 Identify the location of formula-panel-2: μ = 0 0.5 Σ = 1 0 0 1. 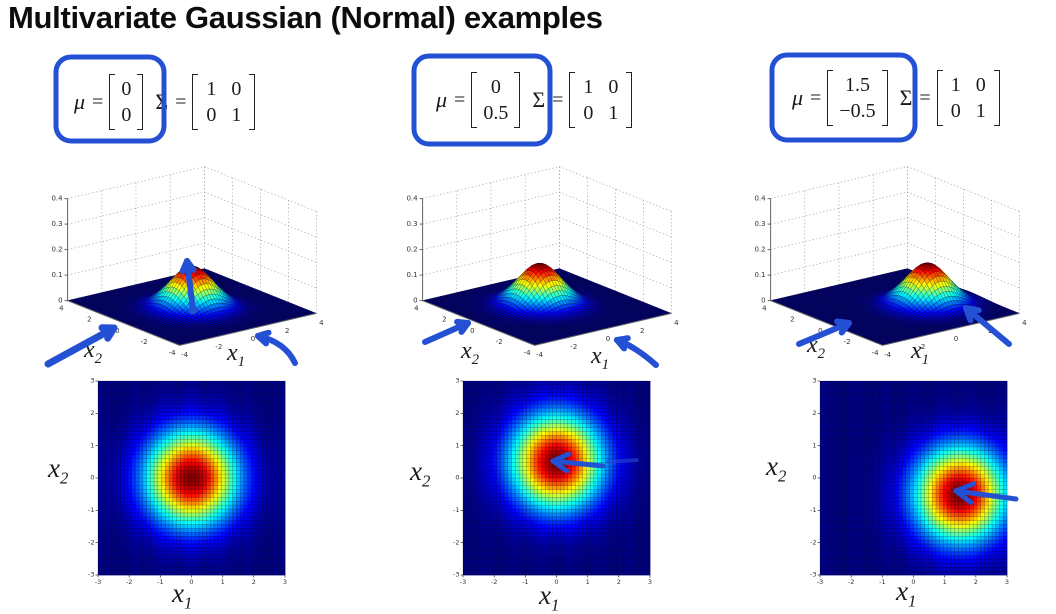
(534, 100).